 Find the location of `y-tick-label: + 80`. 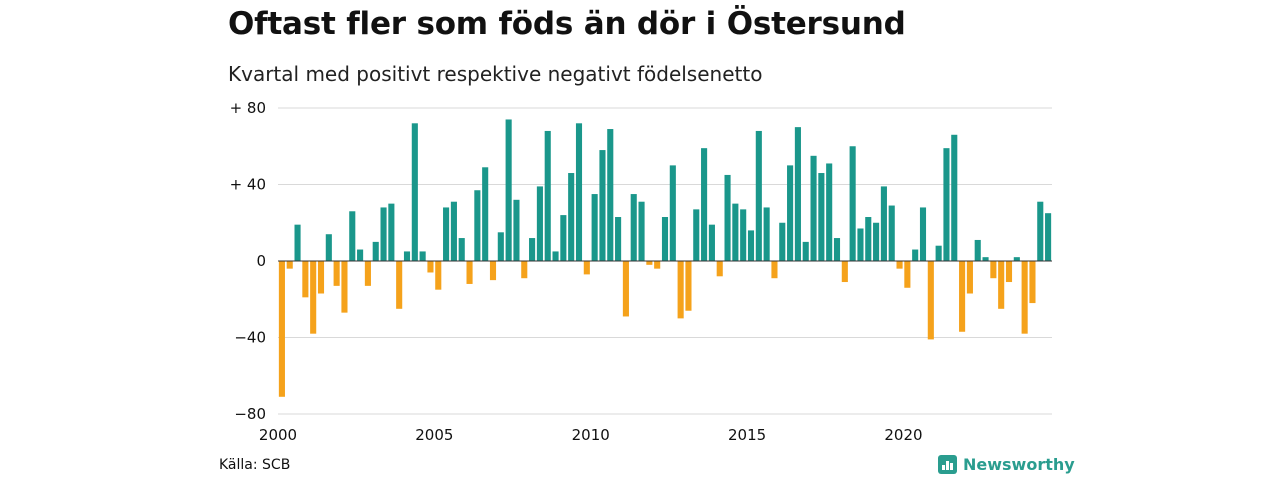

y-tick-label: + 80 is located at coordinates (248, 108).